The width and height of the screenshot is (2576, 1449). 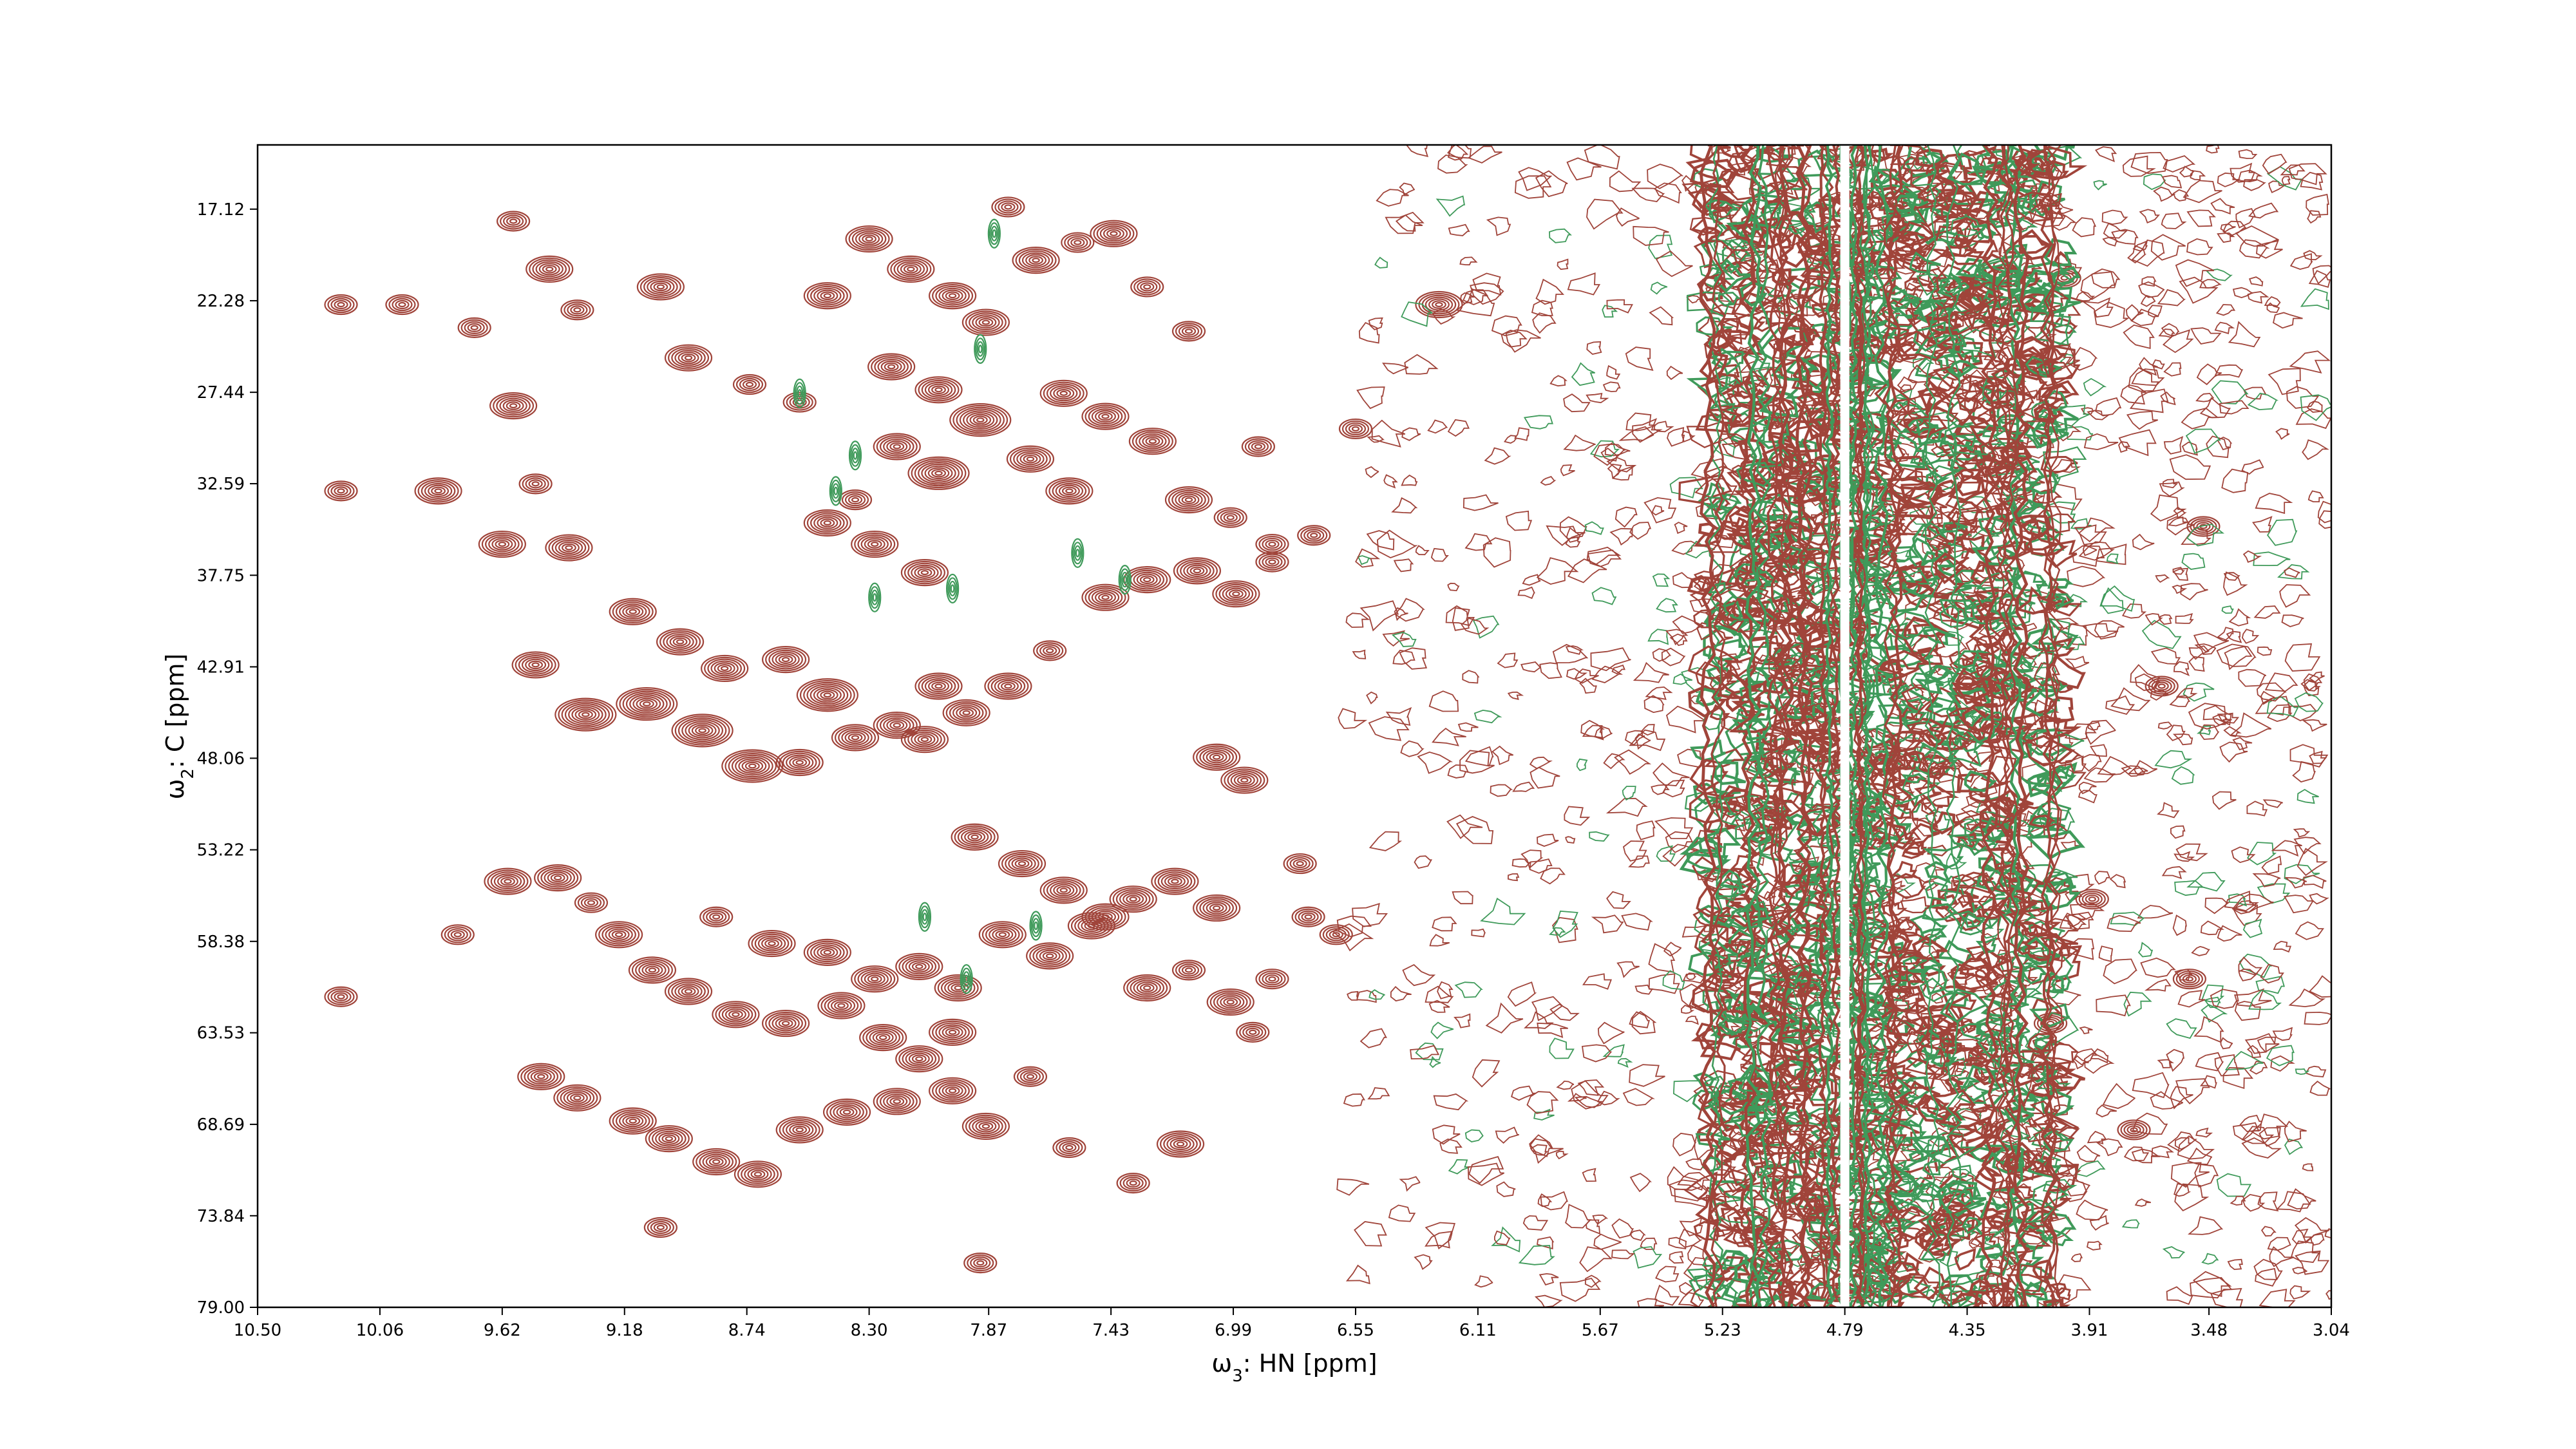 I want to click on y-tick-label: 27.44, so click(x=221, y=393).